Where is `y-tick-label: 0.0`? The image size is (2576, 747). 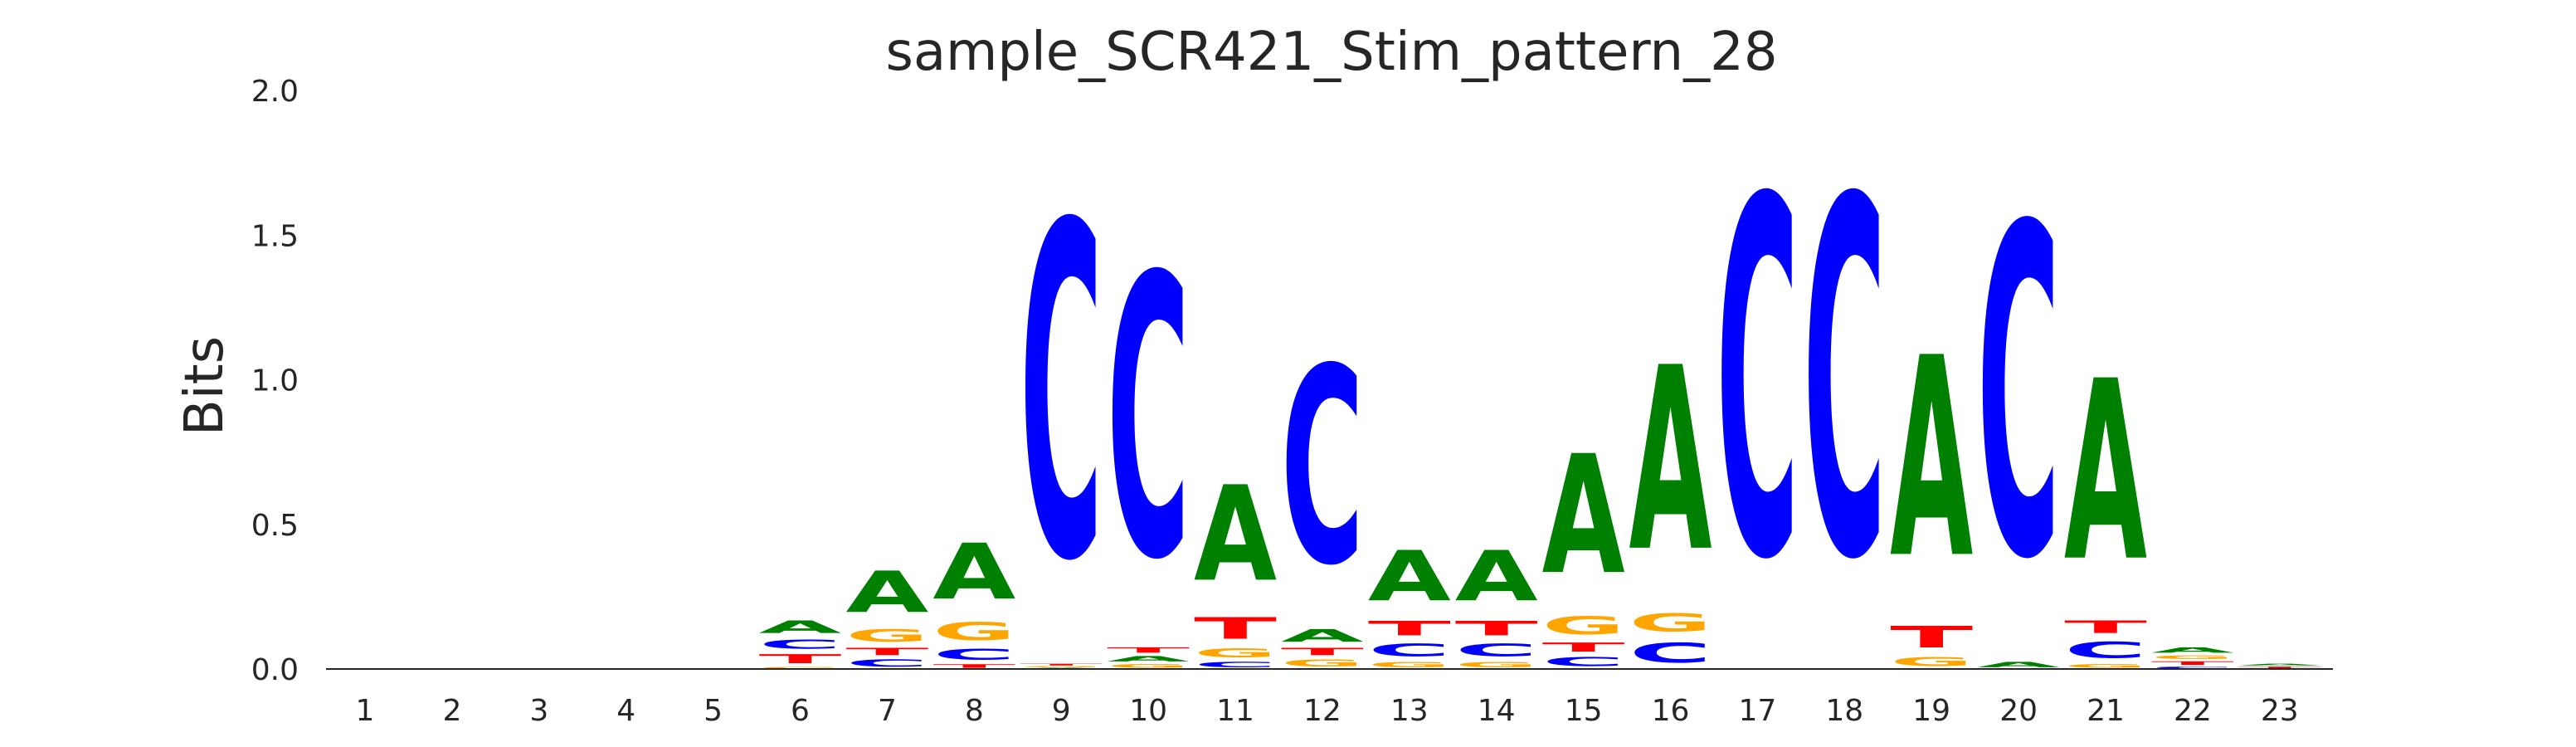
y-tick-label: 0.0 is located at coordinates (275, 670).